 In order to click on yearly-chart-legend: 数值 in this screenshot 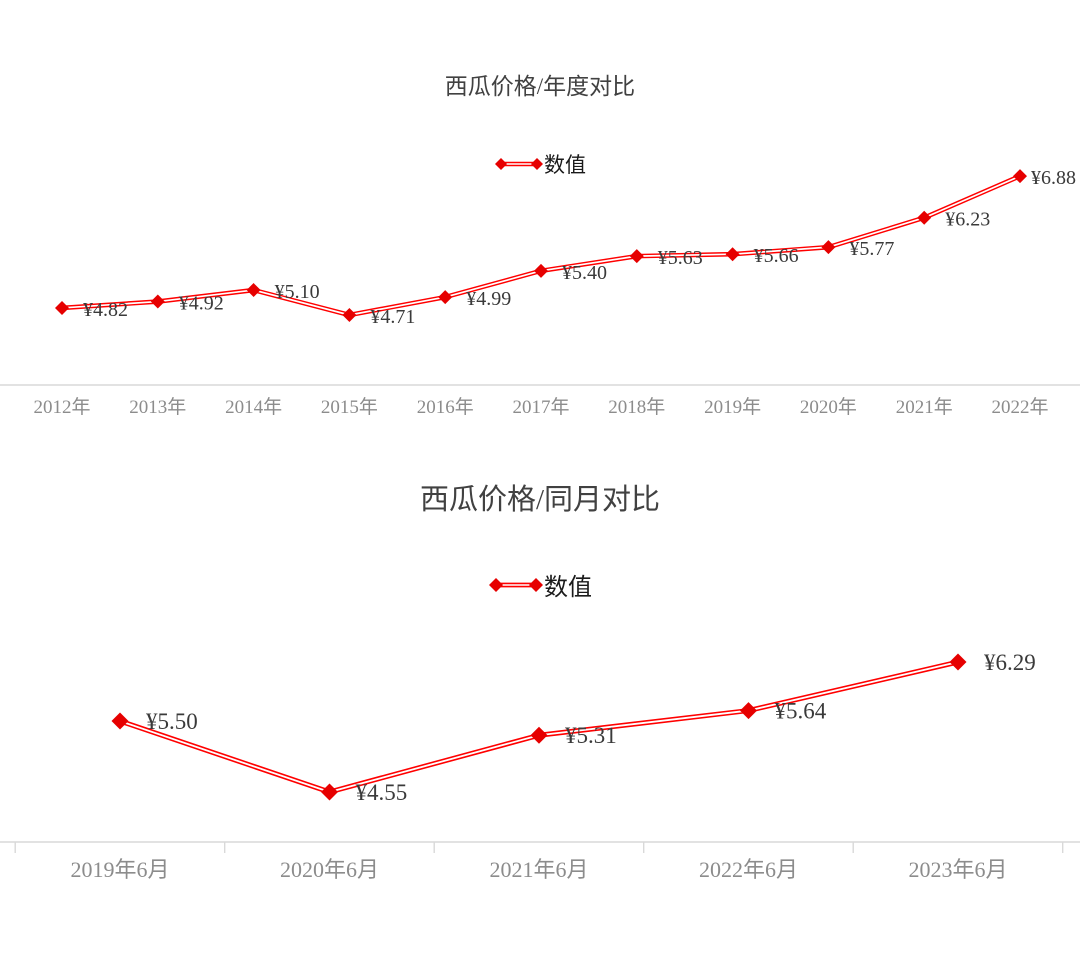, I will do `click(540, 164)`.